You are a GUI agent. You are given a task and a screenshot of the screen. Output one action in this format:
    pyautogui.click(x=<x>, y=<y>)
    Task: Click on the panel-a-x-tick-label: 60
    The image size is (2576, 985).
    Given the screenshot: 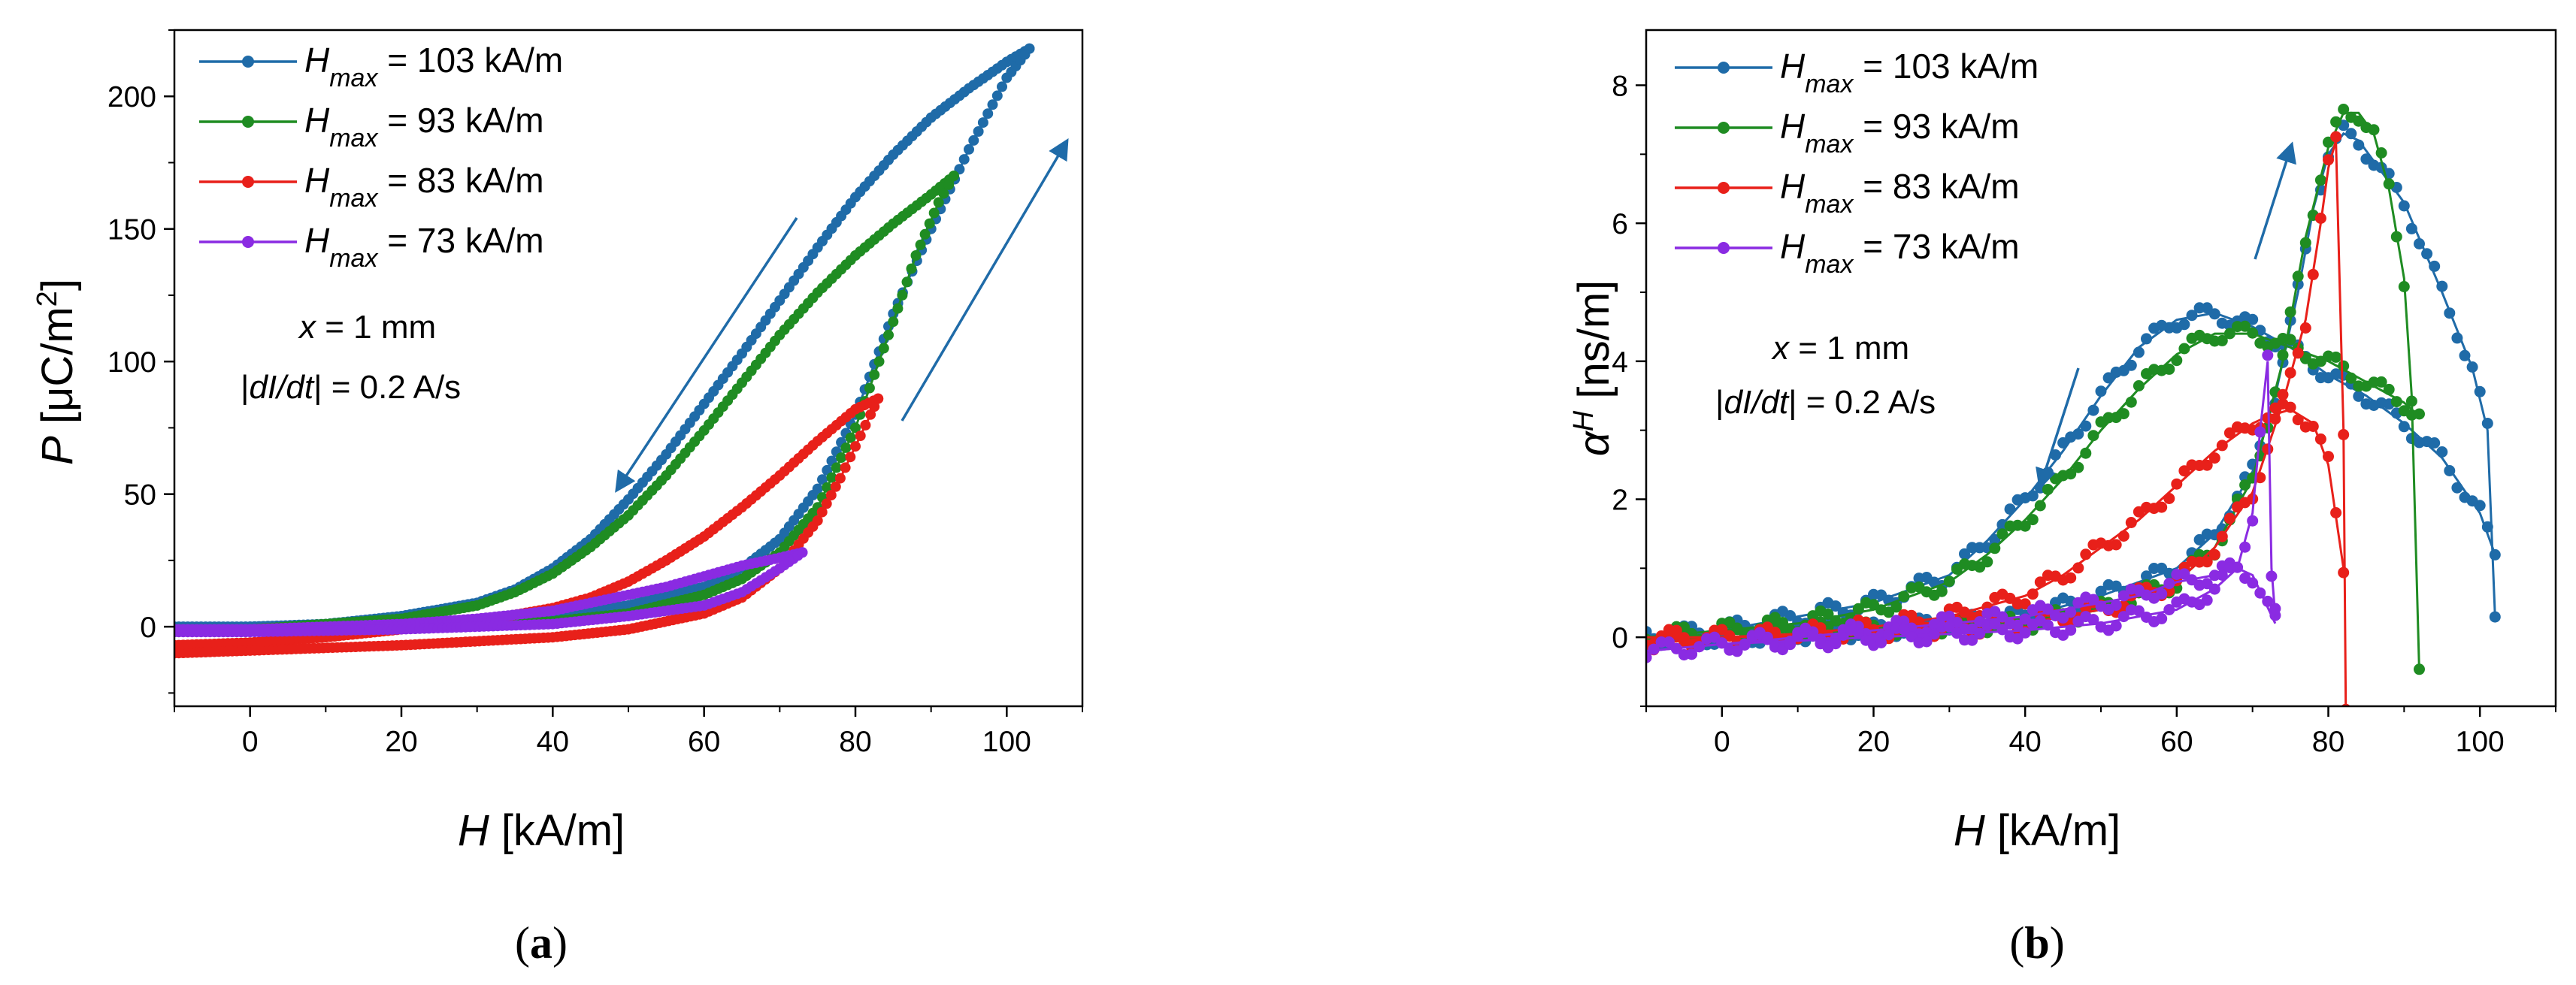 What is the action you would take?
    pyautogui.click(x=704, y=742)
    